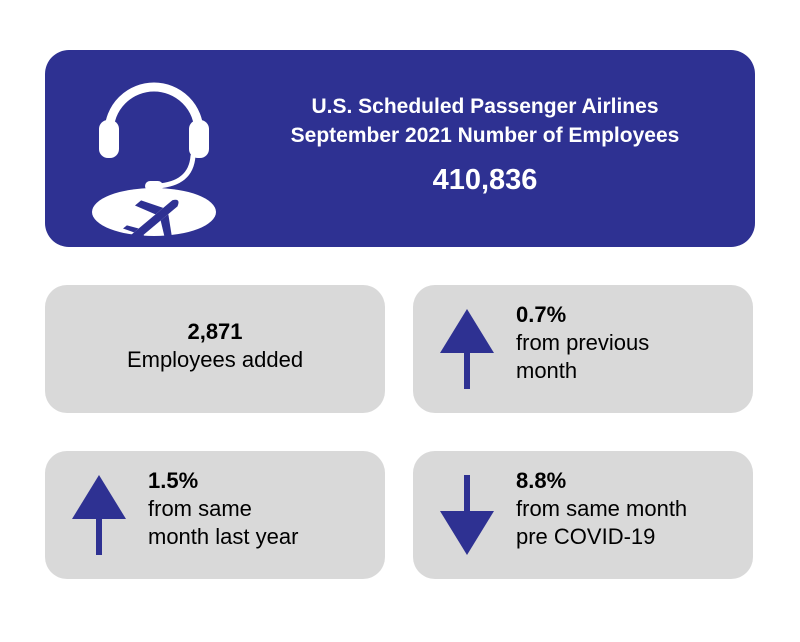  What do you see at coordinates (583, 356) in the screenshot?
I see `previous-month-change-label: from previous month` at bounding box center [583, 356].